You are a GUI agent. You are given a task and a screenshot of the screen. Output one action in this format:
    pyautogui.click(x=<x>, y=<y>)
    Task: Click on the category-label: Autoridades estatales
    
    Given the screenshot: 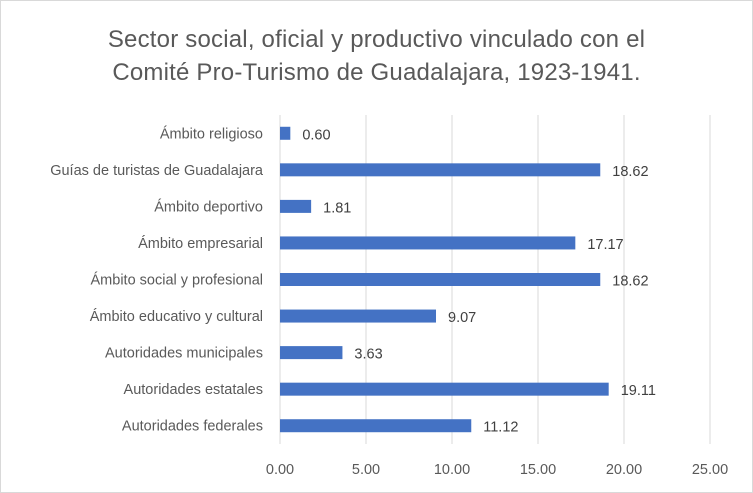 What is the action you would take?
    pyautogui.click(x=193, y=390)
    